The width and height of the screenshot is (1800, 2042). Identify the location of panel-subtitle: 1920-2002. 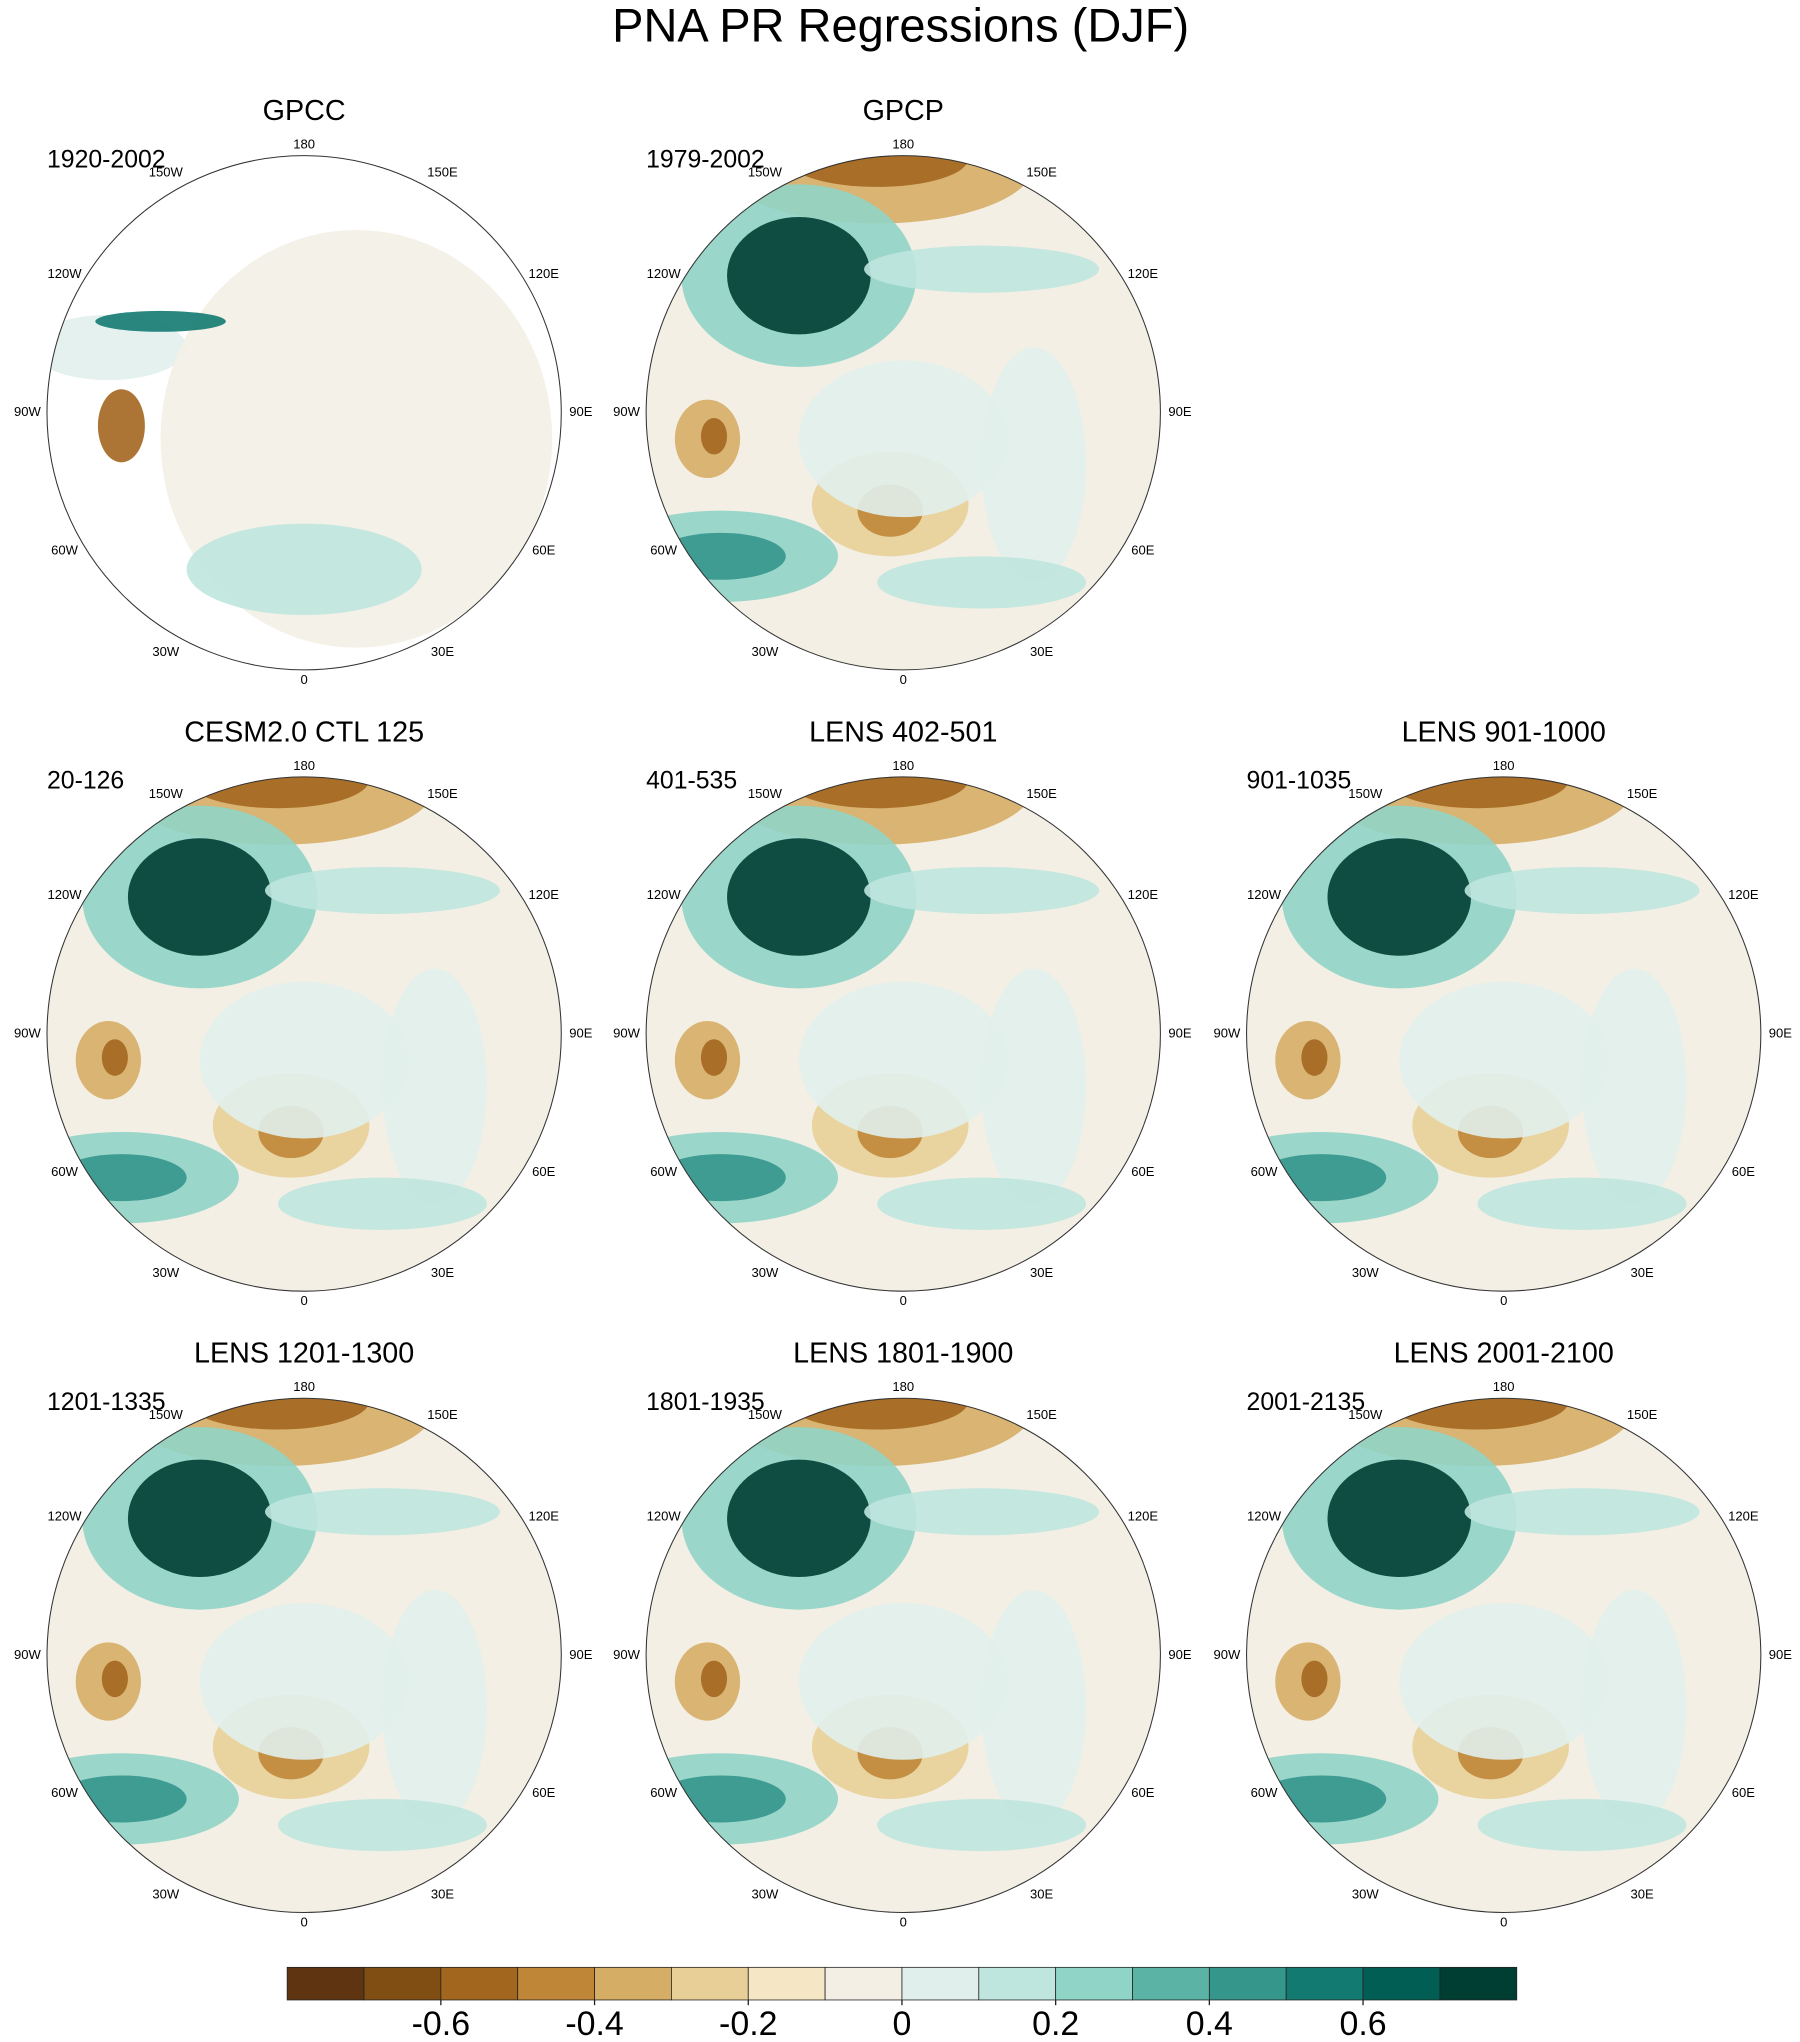
(106, 159).